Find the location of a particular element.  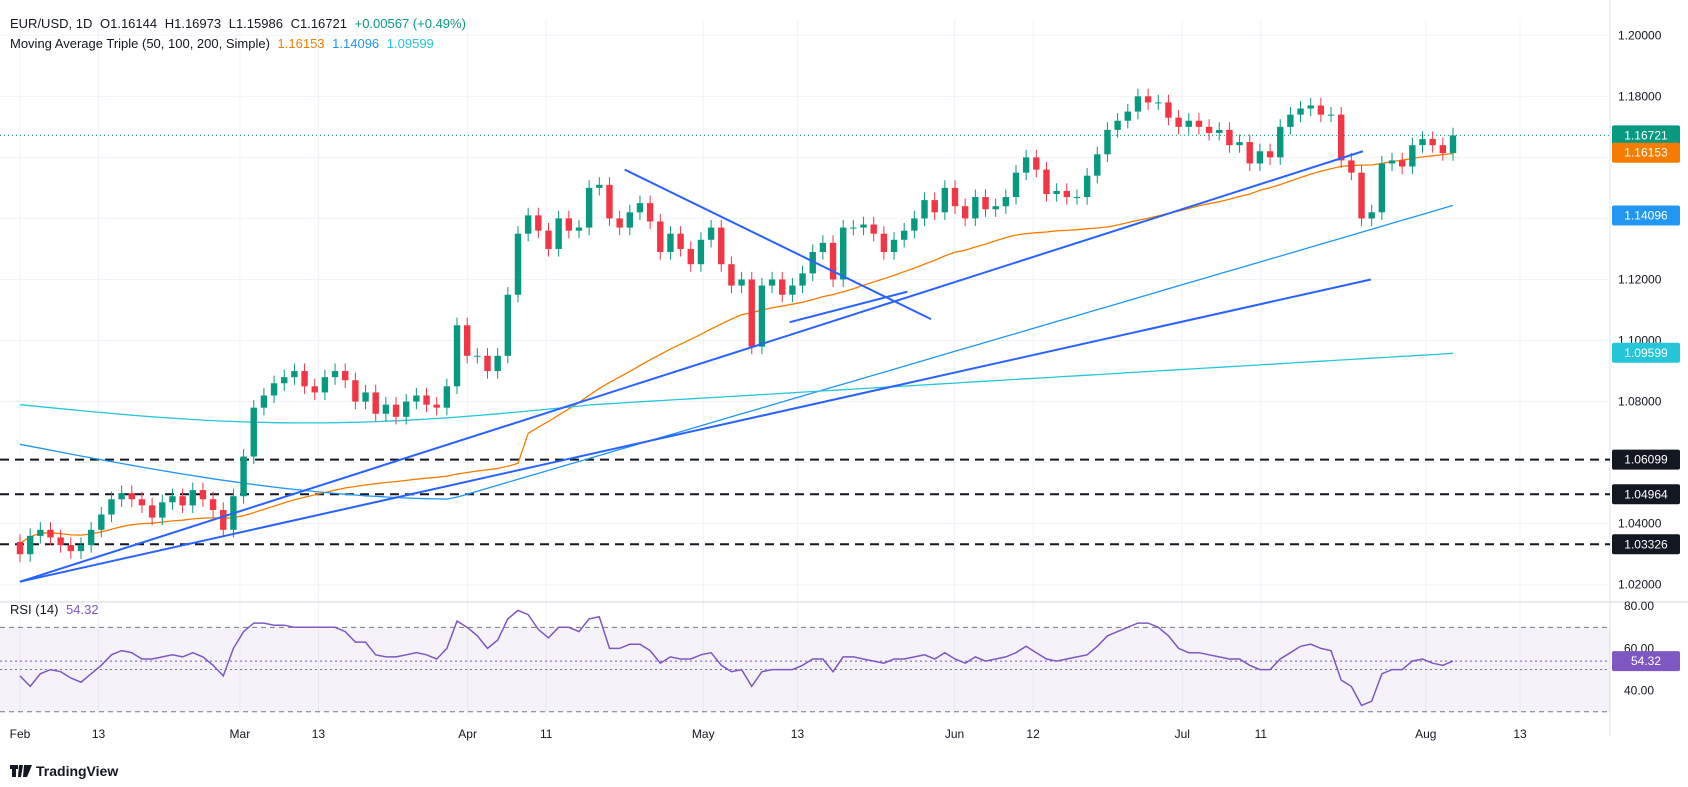

time-tick-label: 11 is located at coordinates (546, 734).